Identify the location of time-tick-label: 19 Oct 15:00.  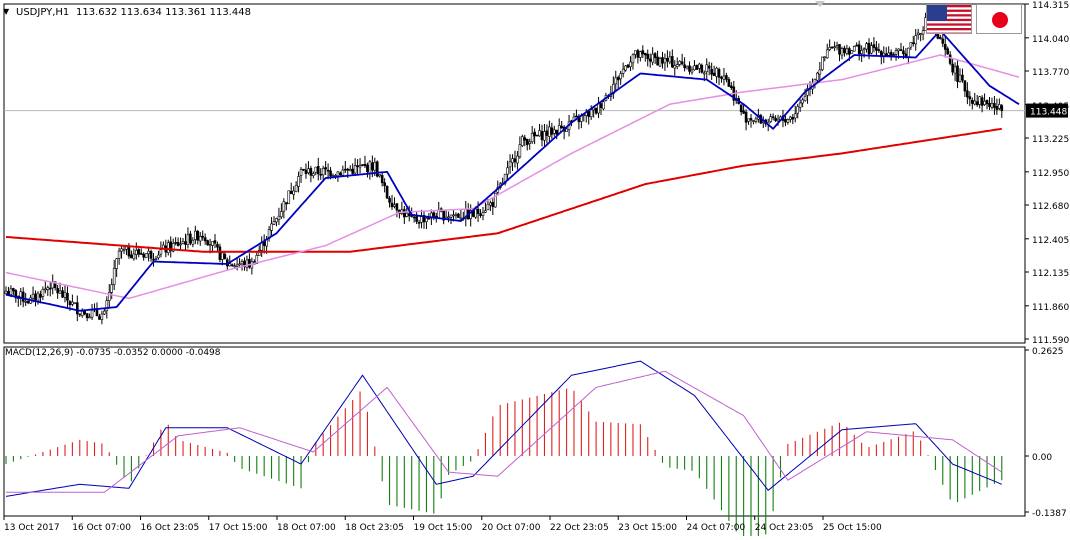
(443, 528).